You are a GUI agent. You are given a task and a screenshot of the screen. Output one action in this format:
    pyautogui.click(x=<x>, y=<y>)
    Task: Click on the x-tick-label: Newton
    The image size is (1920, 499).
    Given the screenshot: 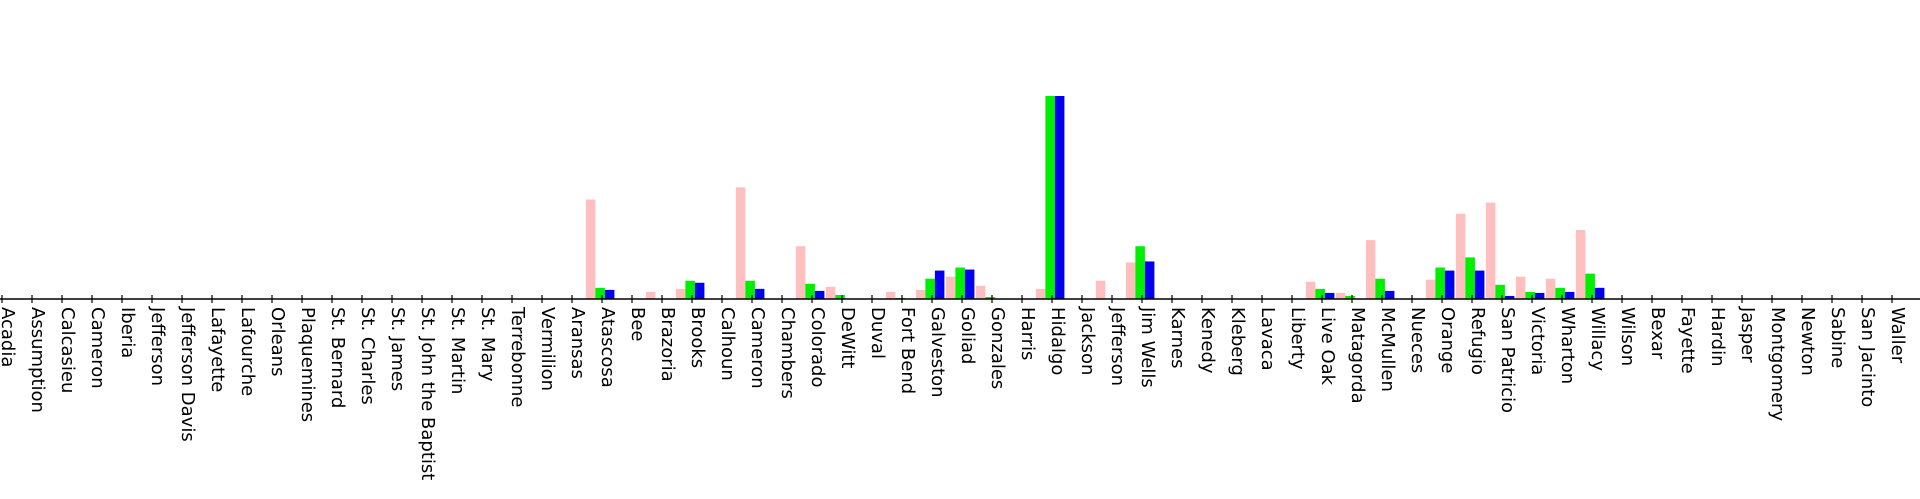 What is the action you would take?
    pyautogui.click(x=1807, y=341)
    